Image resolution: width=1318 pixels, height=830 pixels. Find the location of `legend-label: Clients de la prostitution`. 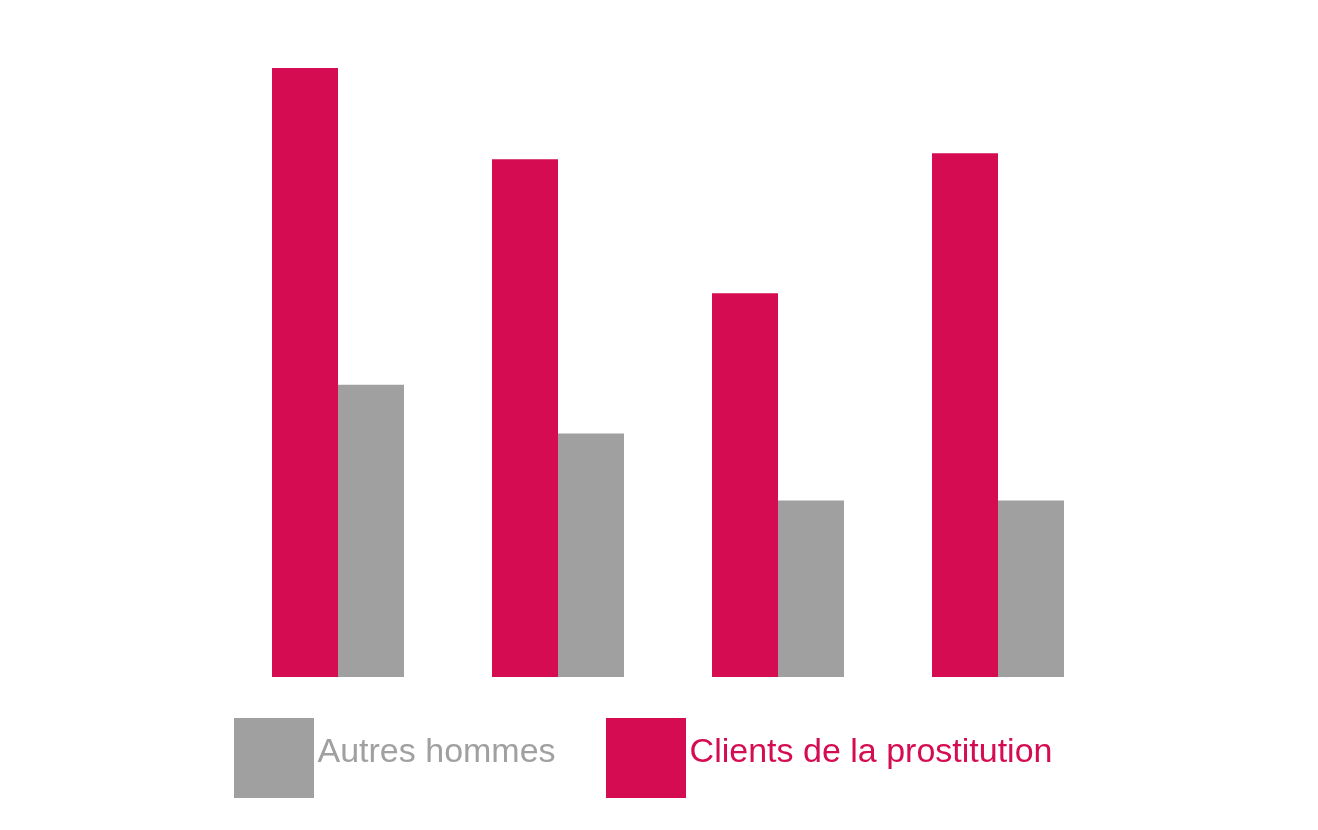

legend-label: Clients de la prostitution is located at coordinates (871, 750).